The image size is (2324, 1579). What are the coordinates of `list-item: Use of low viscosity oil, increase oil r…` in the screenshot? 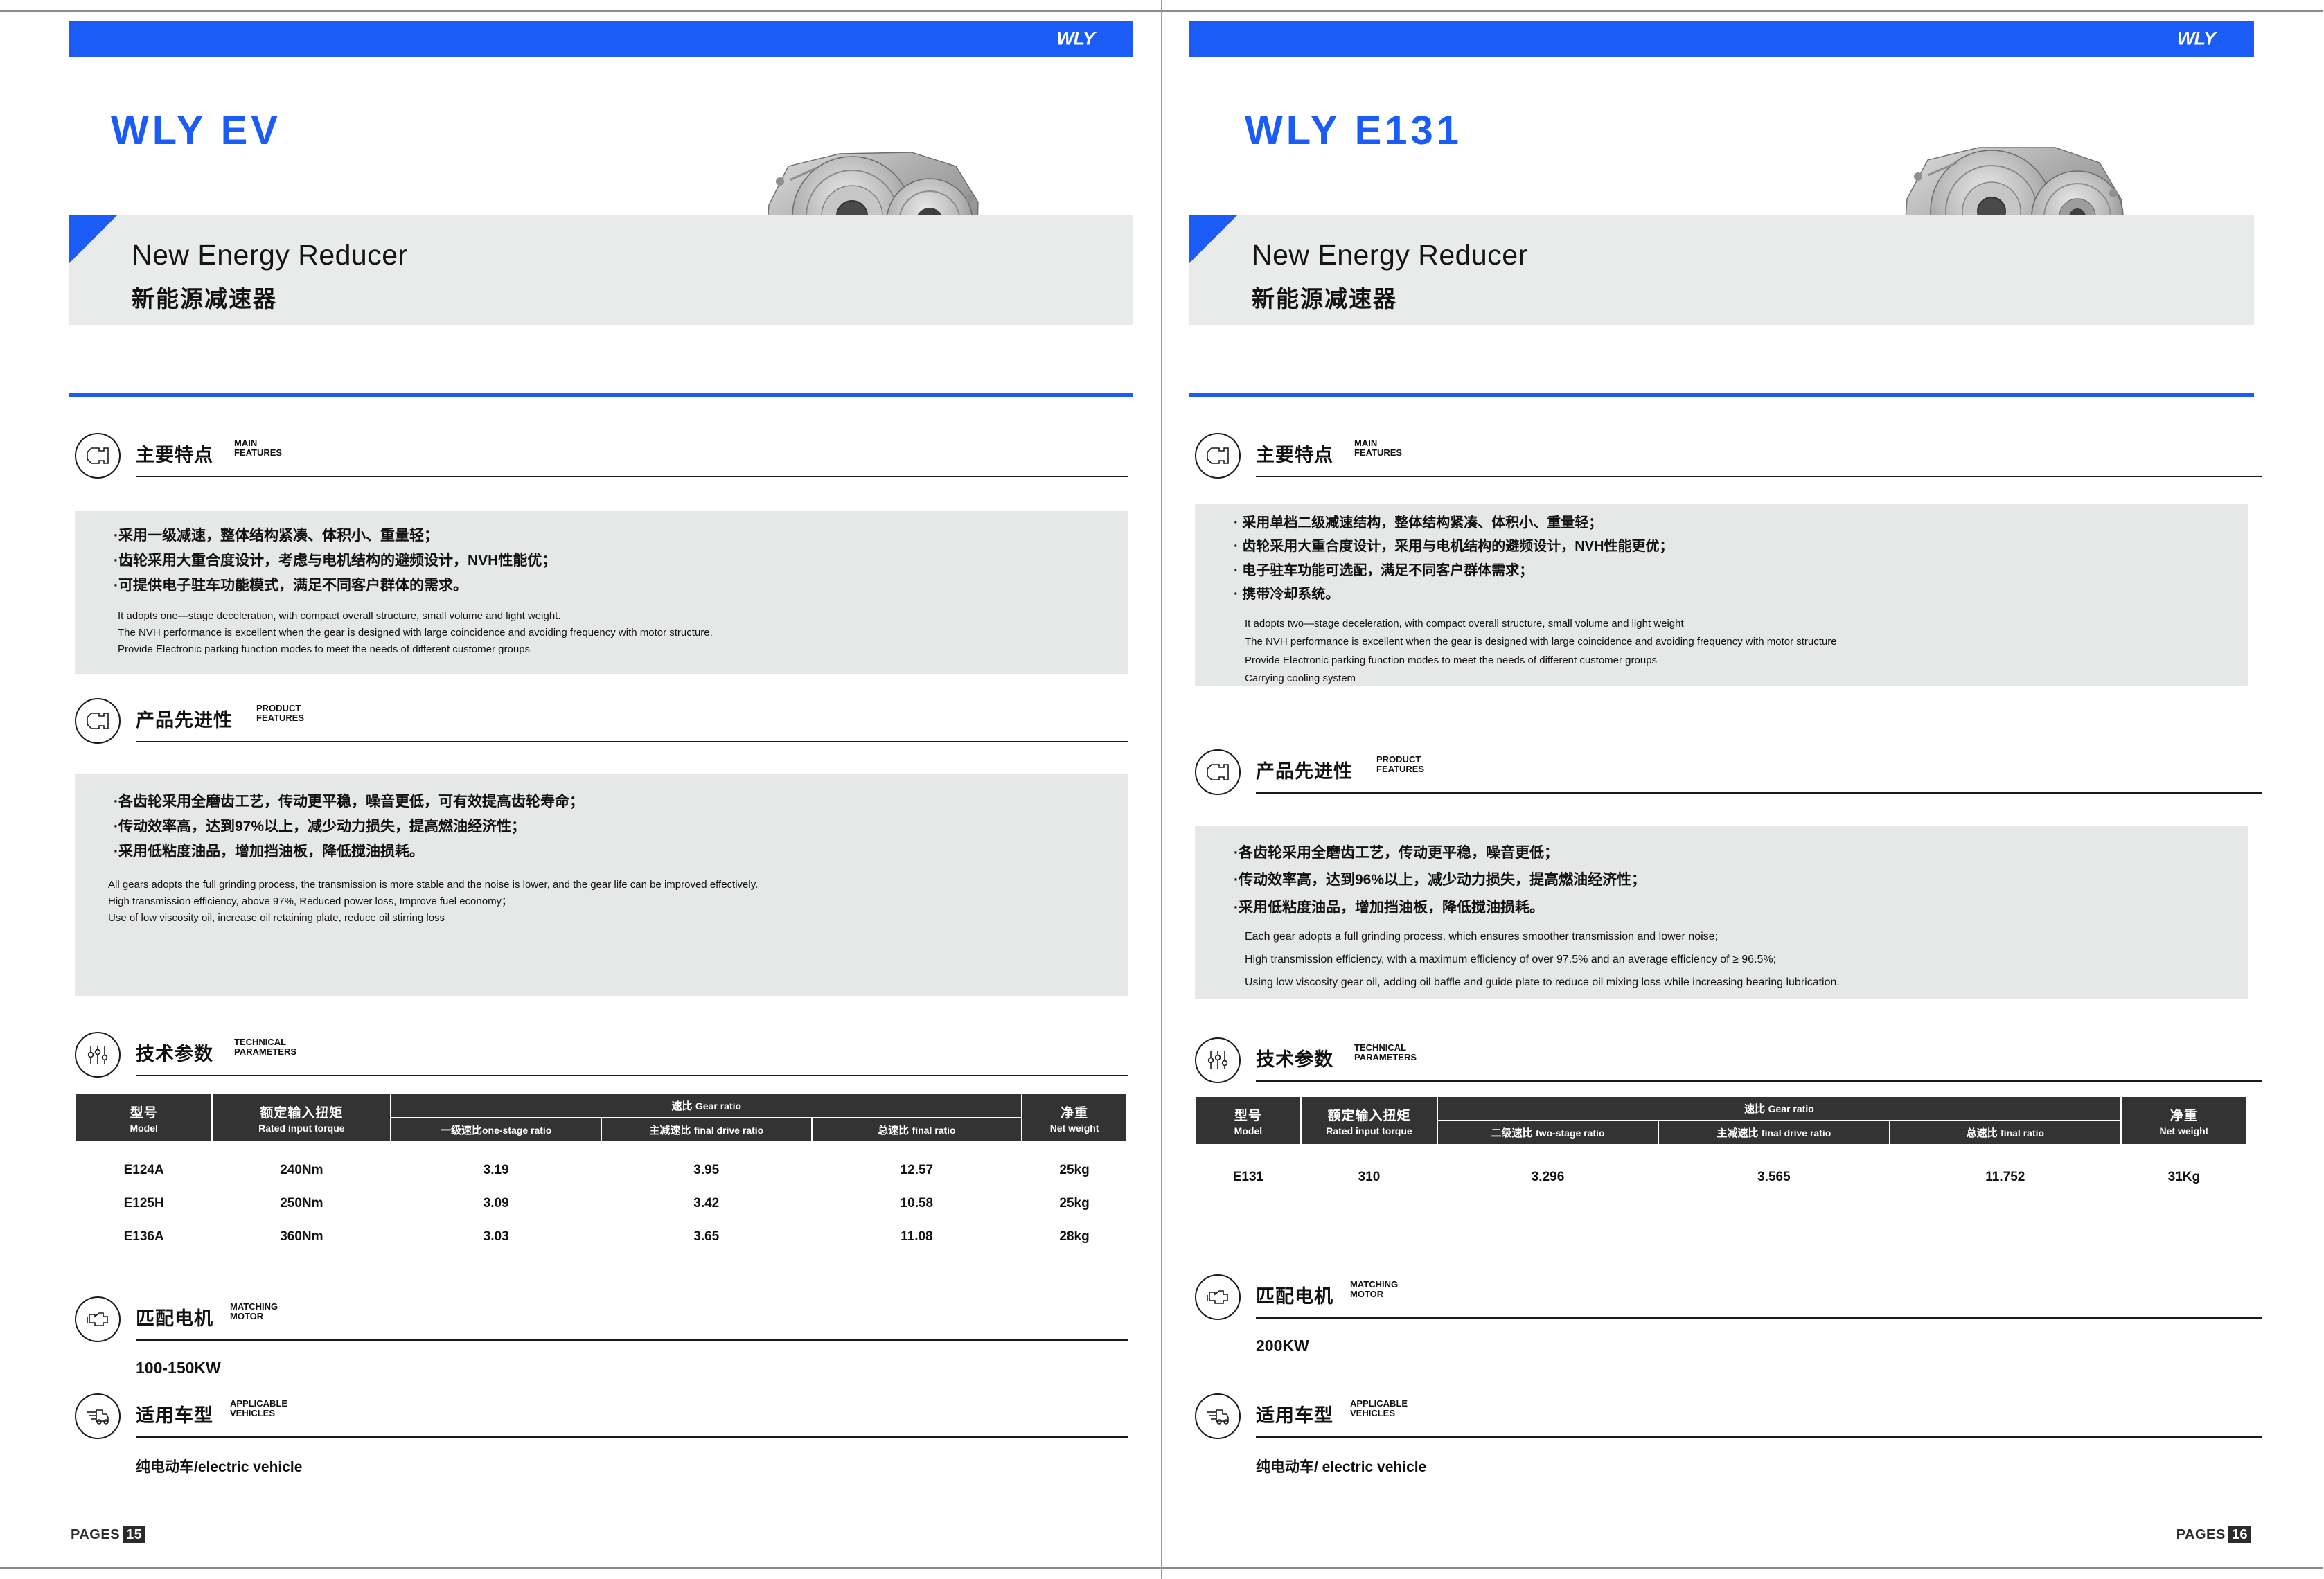 It's located at (276, 918).